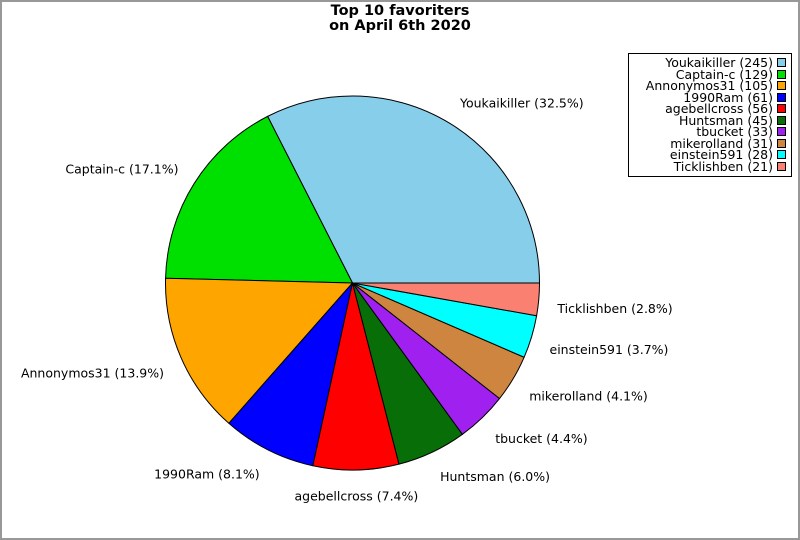 The image size is (800, 540). What do you see at coordinates (614, 308) in the screenshot?
I see `pie-label-ticklishben: Ticklishben (2.8%)` at bounding box center [614, 308].